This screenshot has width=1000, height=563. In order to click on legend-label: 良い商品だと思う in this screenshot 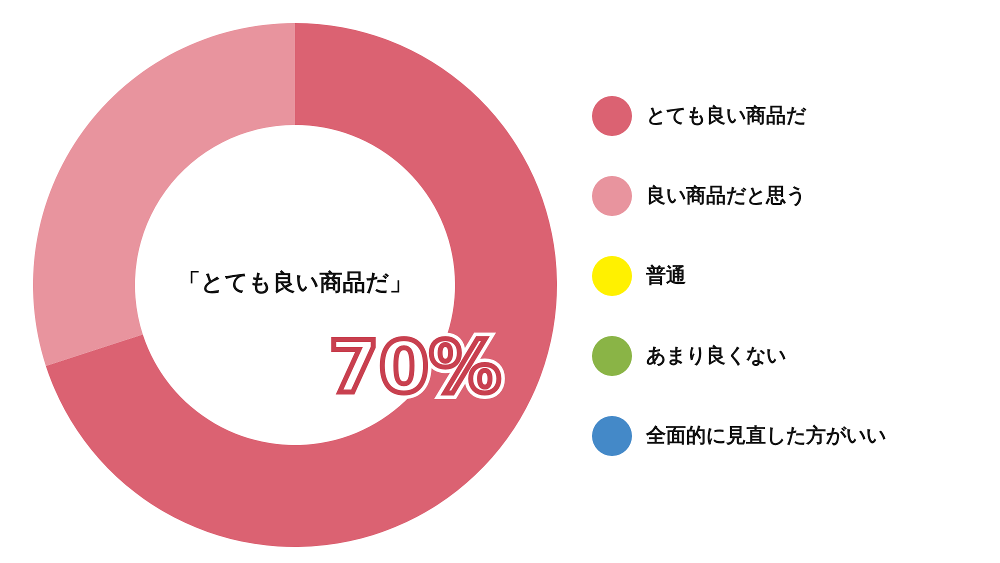, I will do `click(726, 195)`.